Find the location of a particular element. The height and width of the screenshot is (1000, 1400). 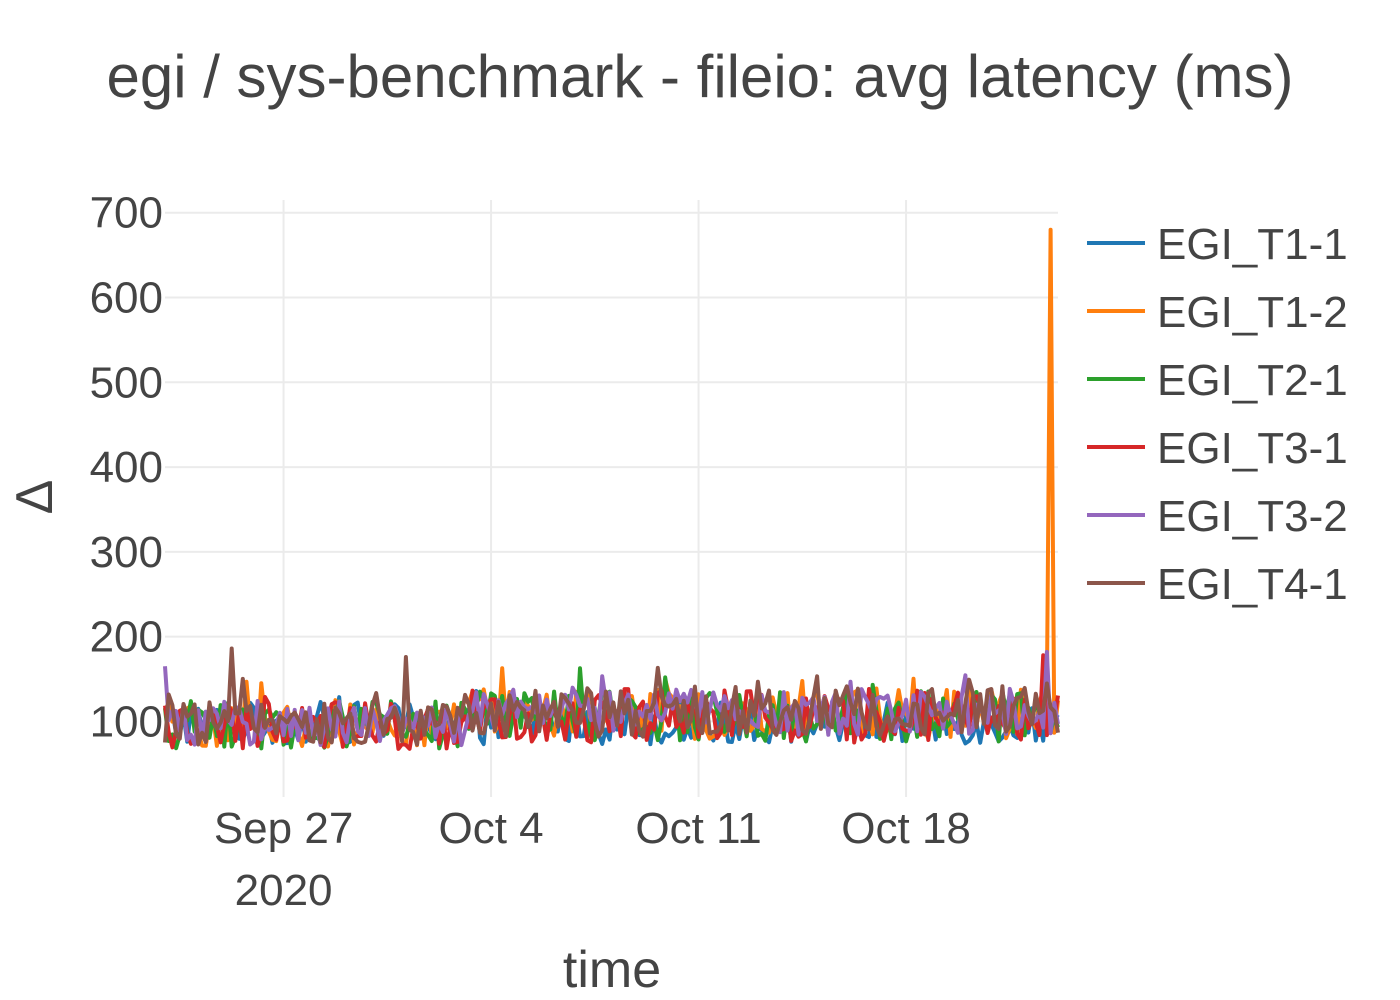

legend-label: EGI_T1-1 is located at coordinates (1252, 244).